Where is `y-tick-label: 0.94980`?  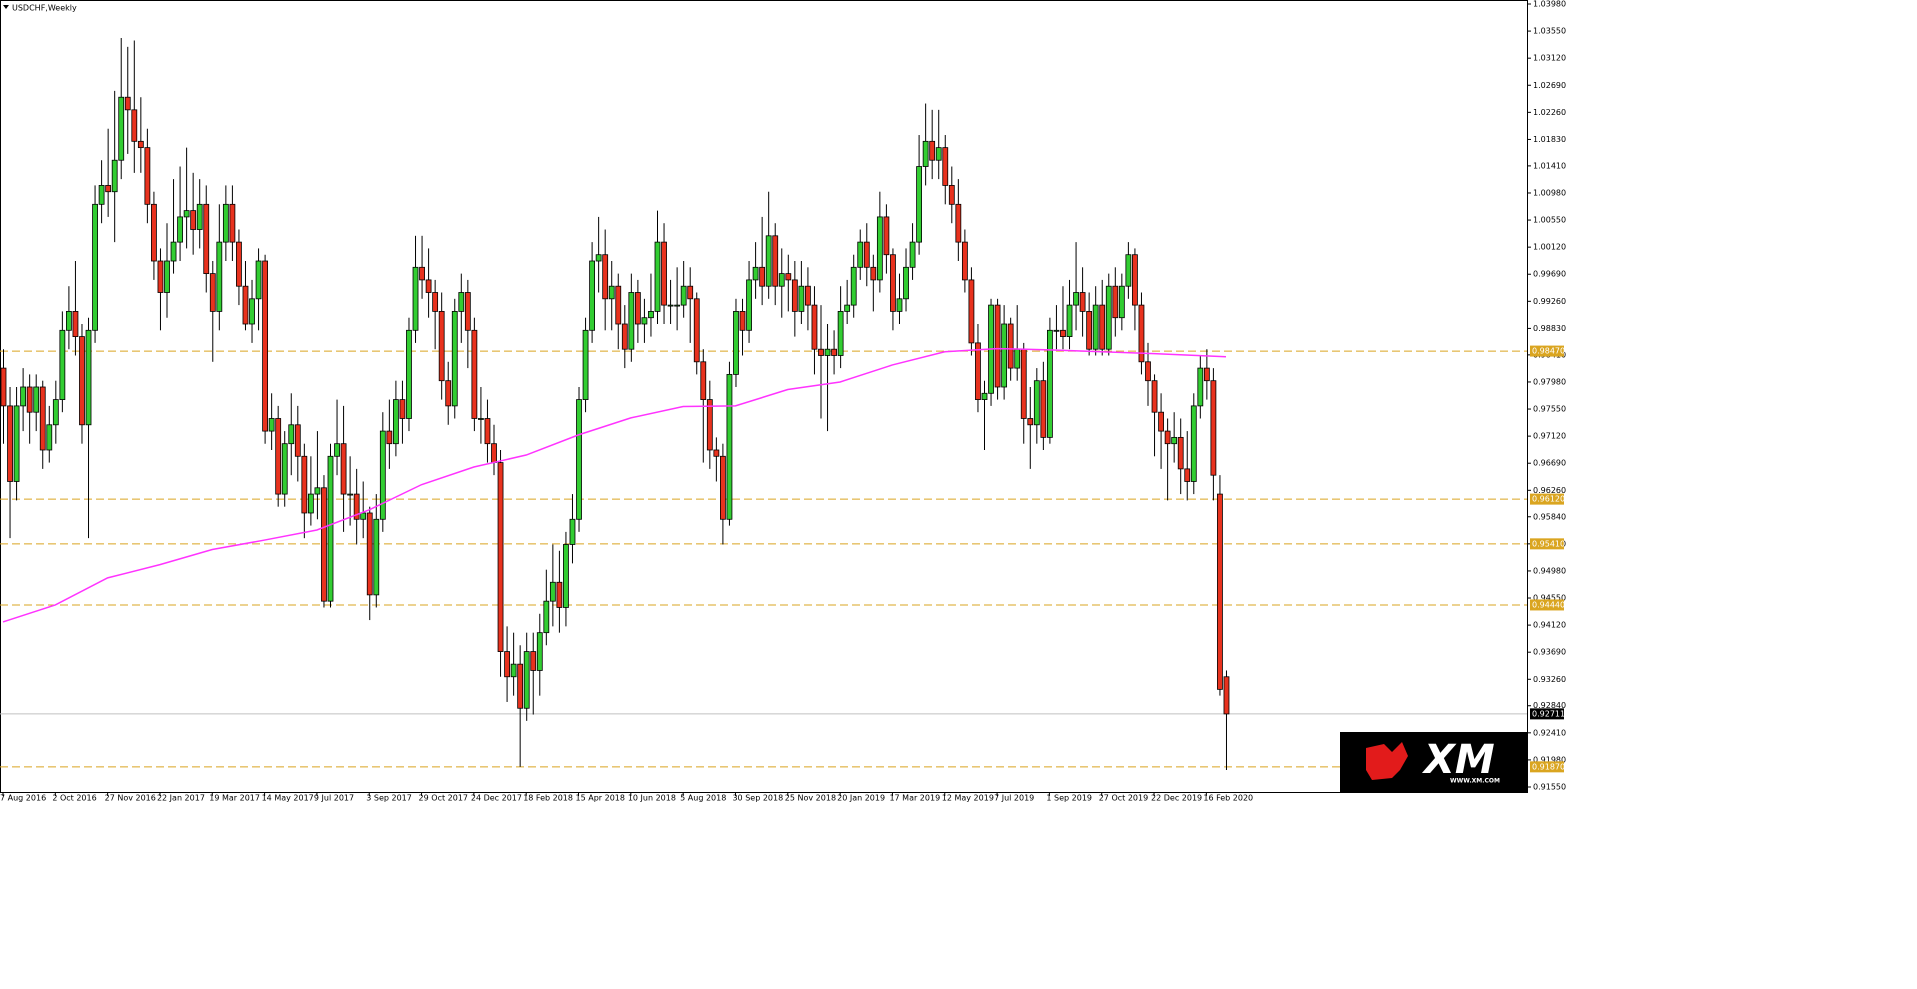 y-tick-label: 0.94980 is located at coordinates (1549, 570).